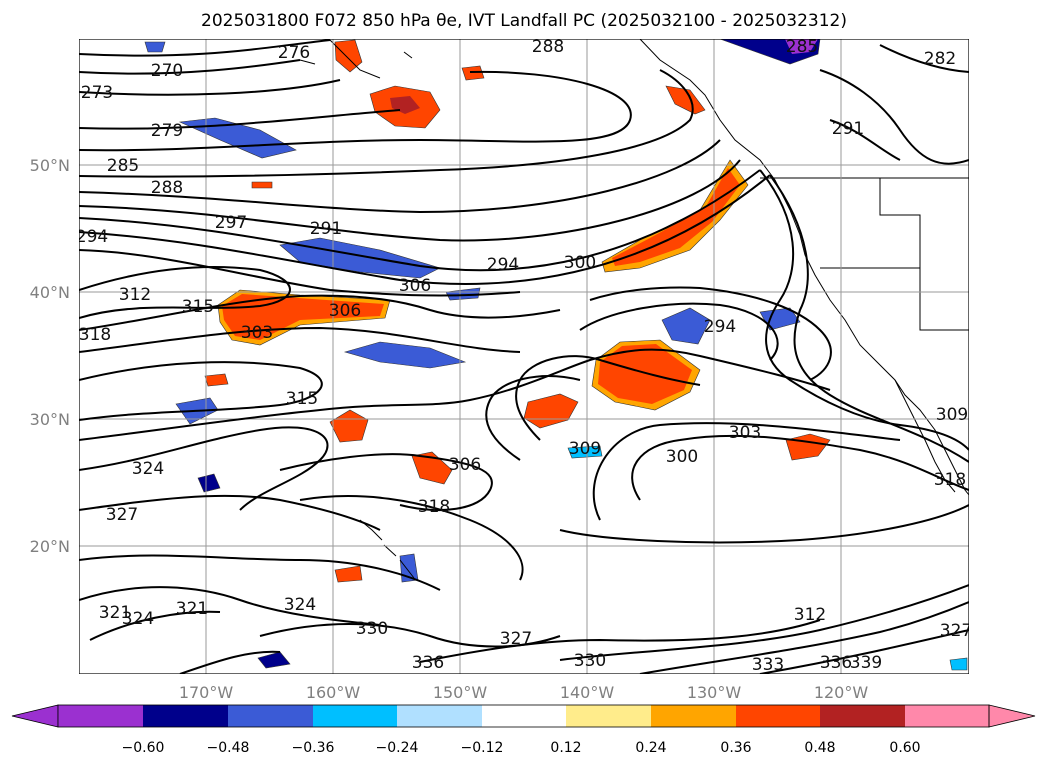  What do you see at coordinates (135, 295) in the screenshot?
I see `contour-label: 312` at bounding box center [135, 295].